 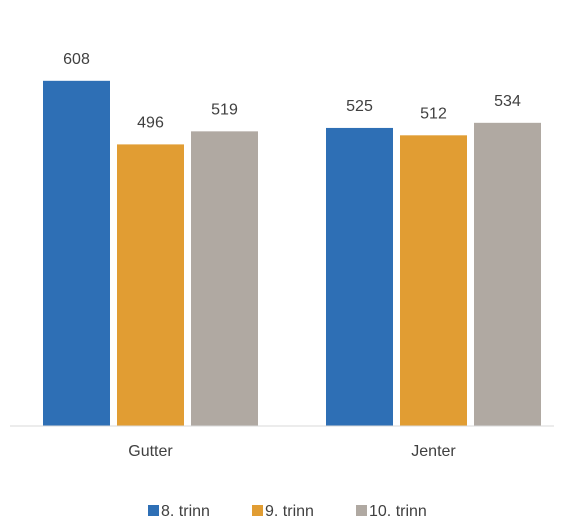 What do you see at coordinates (359, 276) in the screenshot?
I see `bar-jenter-8-trinn` at bounding box center [359, 276].